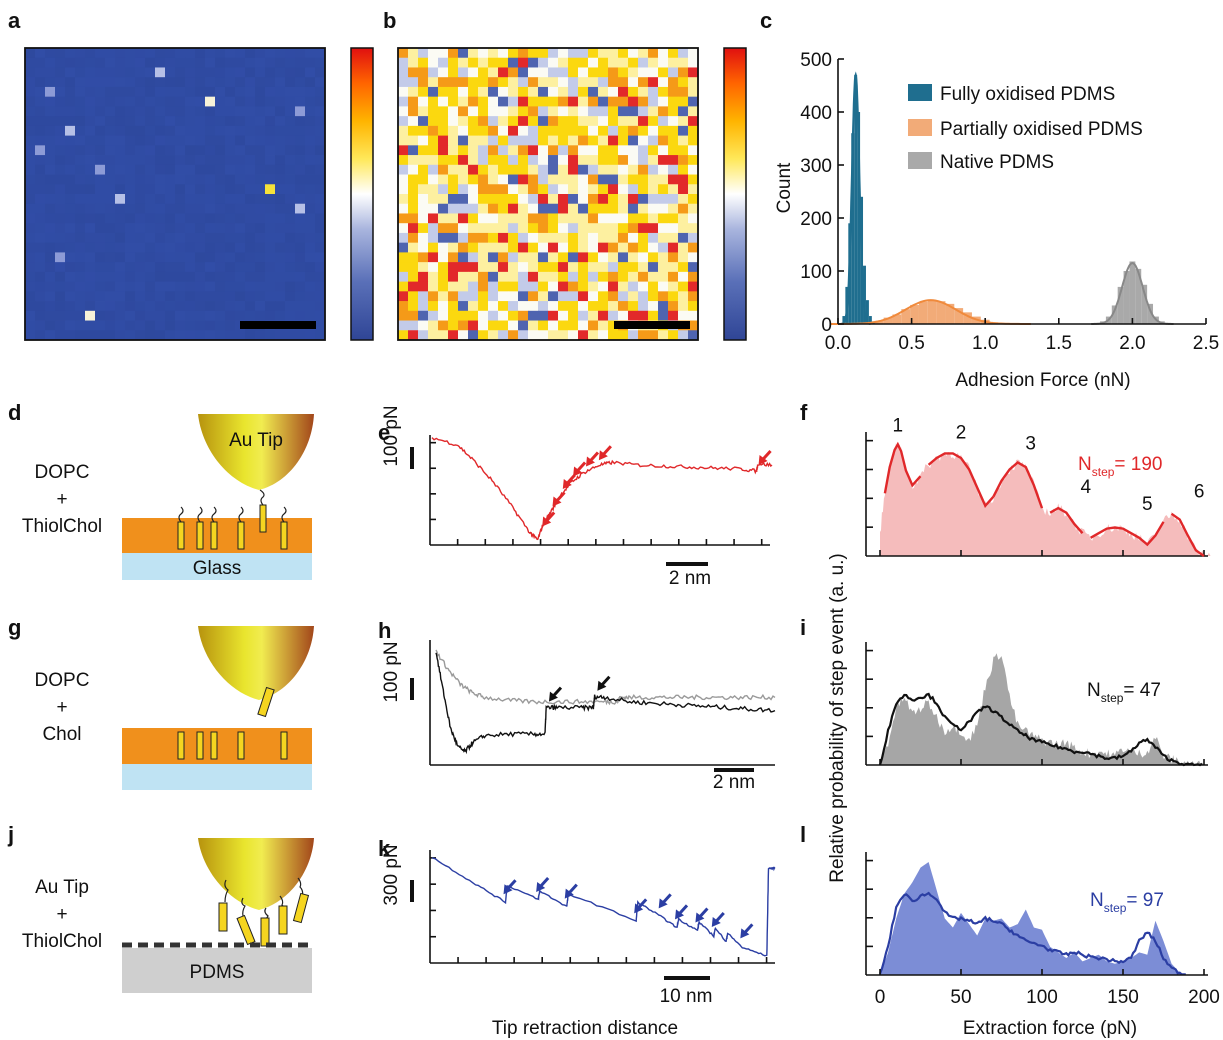 This screenshot has height=1040, width=1223. I want to click on f-peak-label: 4, so click(1085, 487).